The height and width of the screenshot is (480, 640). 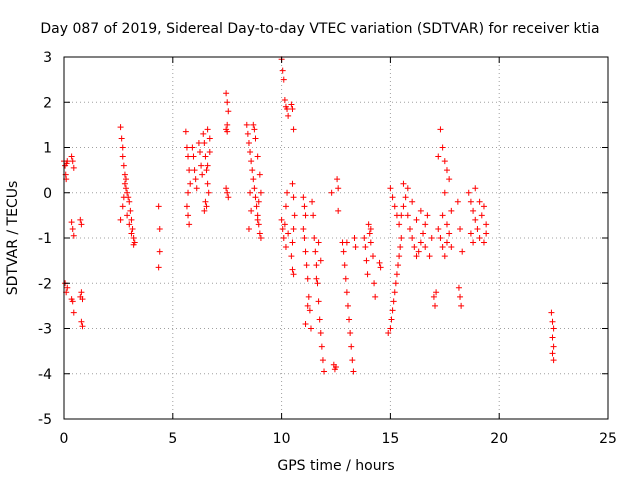 I want to click on x-axis-label: GPS time / hours, so click(x=335, y=466).